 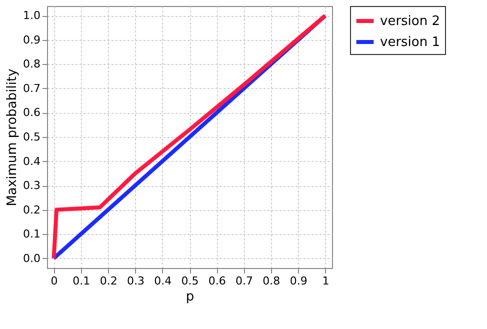 I want to click on x-tick-label: 0.1, so click(x=81, y=281).